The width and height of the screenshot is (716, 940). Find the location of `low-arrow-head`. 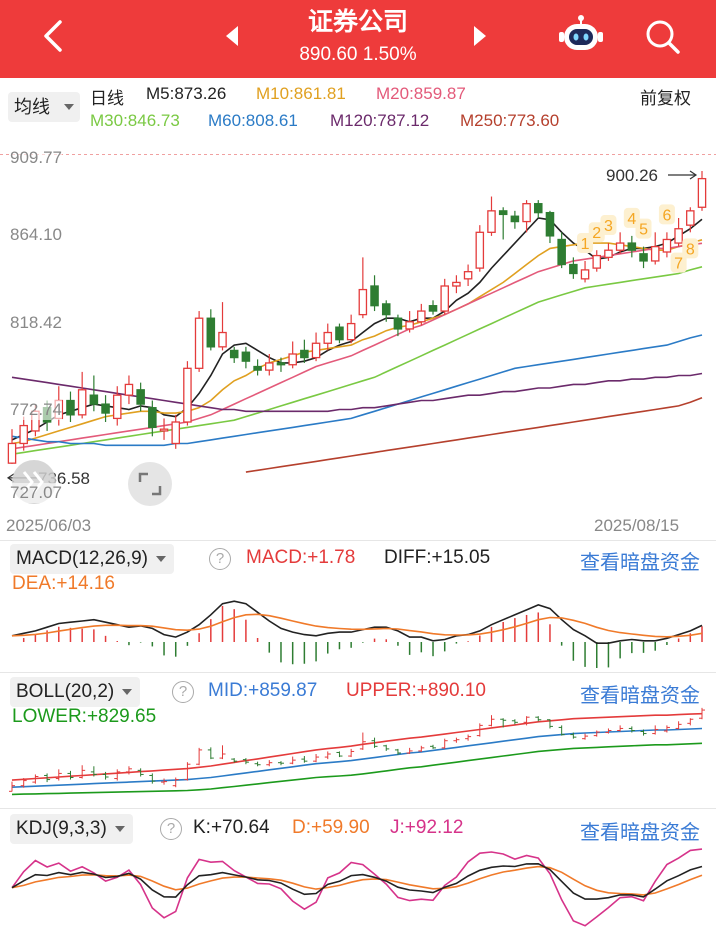

low-arrow-head is located at coordinates (10, 478).